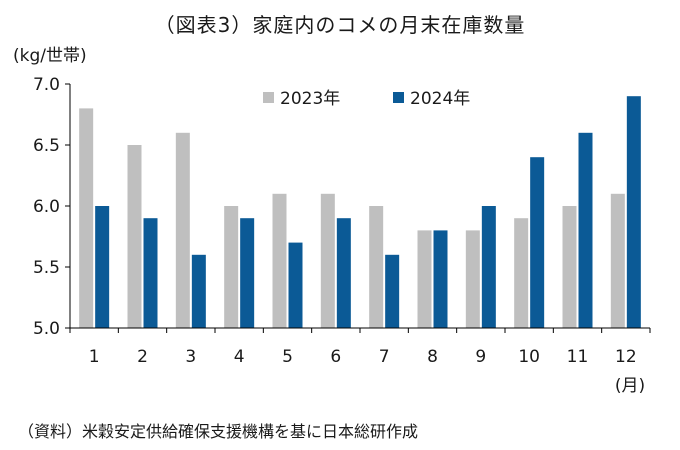 Image resolution: width=680 pixels, height=450 pixels. Describe the element at coordinates (287, 357) in the screenshot. I see `x-tick-label-5: 5` at that location.